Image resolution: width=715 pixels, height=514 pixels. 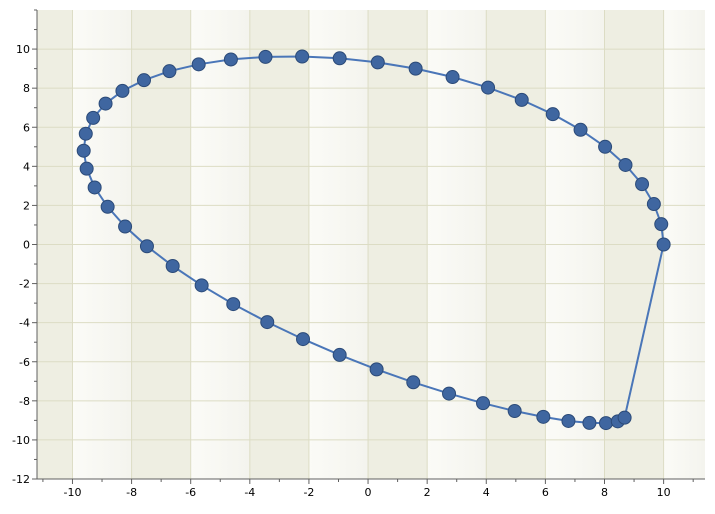 I want to click on y-tick-label: -2, so click(x=24, y=284).